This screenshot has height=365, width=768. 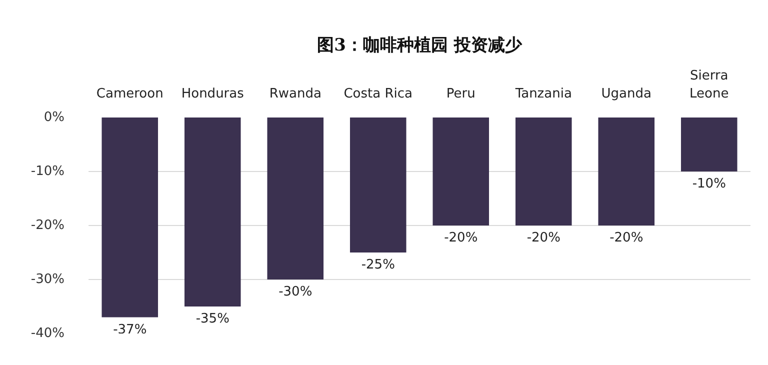 I want to click on x-tick-label: Peru, so click(x=461, y=94).